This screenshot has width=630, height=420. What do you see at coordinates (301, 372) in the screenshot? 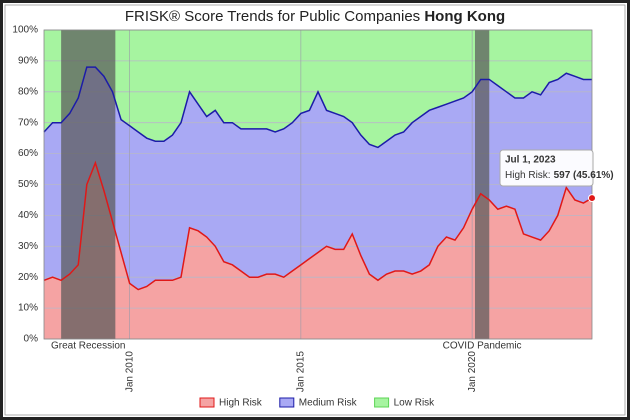
I see `x-tick-label: Jan 2015` at bounding box center [301, 372].